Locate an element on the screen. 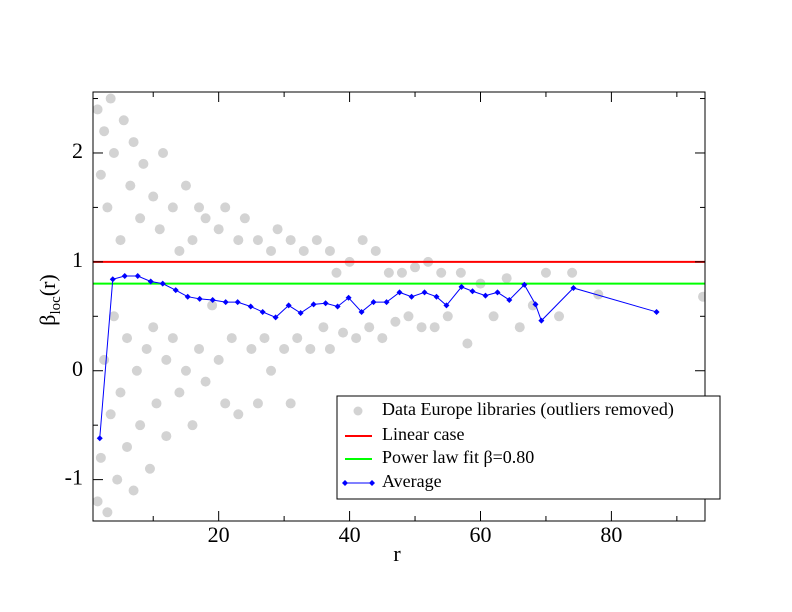  y-tick-label: 0 is located at coordinates (77, 368).